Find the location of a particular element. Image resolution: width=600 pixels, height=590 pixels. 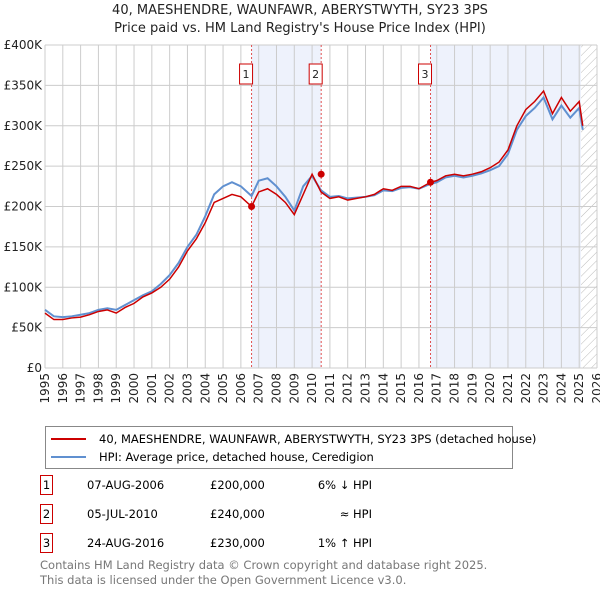

x-tick-label: 1995 is located at coordinates (45, 388).